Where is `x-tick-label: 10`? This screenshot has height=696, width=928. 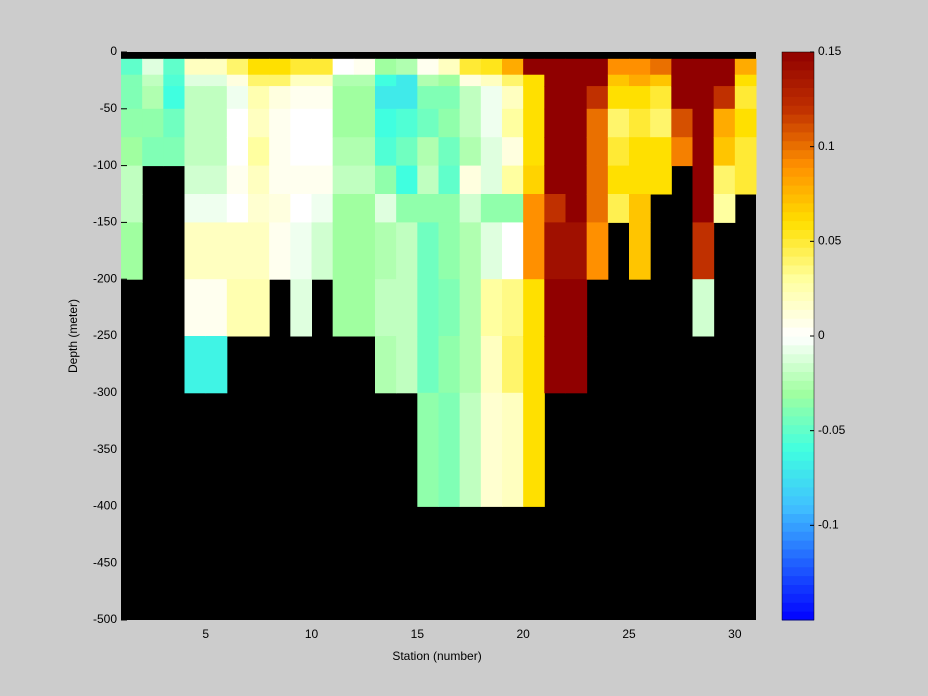 x-tick-label: 10 is located at coordinates (312, 634).